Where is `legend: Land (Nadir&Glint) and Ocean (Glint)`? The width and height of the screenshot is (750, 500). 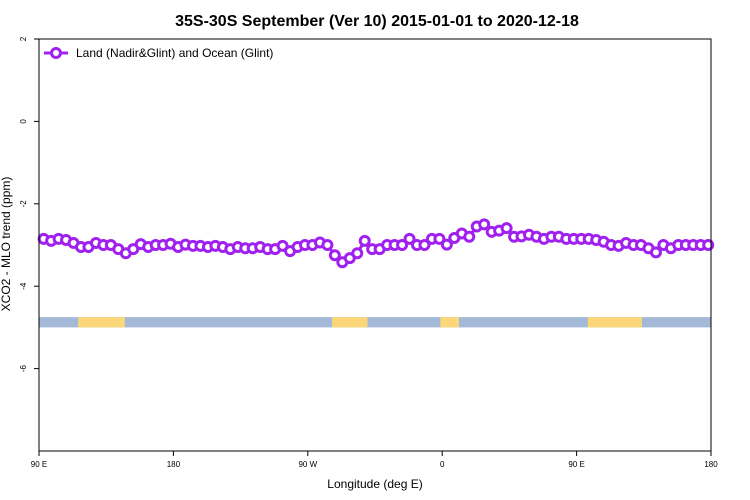
legend: Land (Nadir&Glint) and Ocean (Glint) is located at coordinates (158, 53).